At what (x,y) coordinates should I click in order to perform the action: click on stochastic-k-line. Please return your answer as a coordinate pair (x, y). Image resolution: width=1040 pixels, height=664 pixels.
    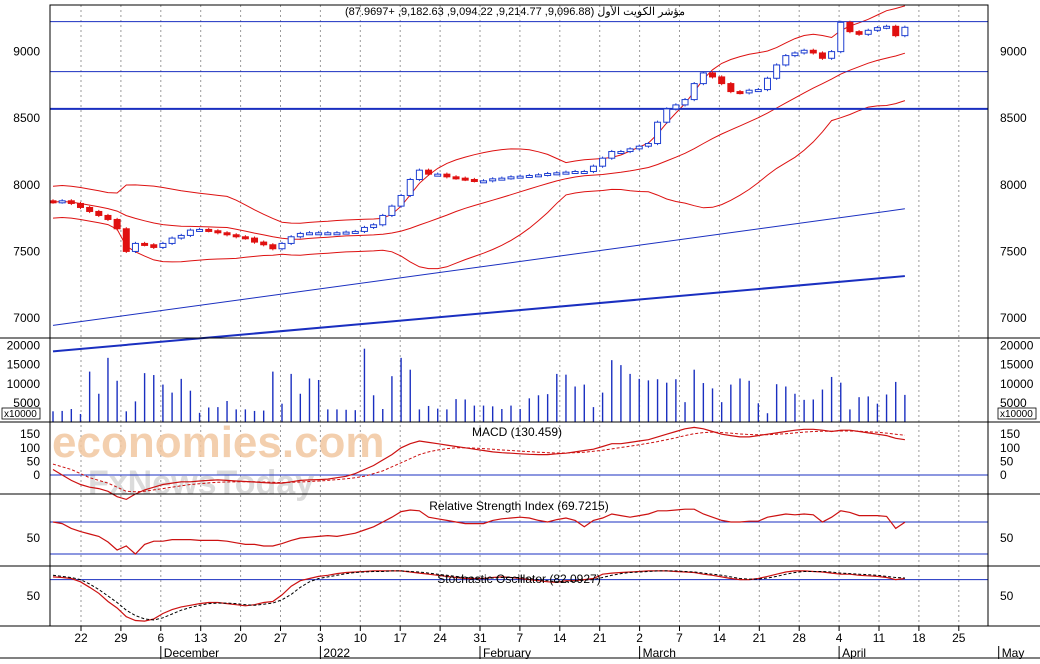
    Looking at the image, I should click on (478, 596).